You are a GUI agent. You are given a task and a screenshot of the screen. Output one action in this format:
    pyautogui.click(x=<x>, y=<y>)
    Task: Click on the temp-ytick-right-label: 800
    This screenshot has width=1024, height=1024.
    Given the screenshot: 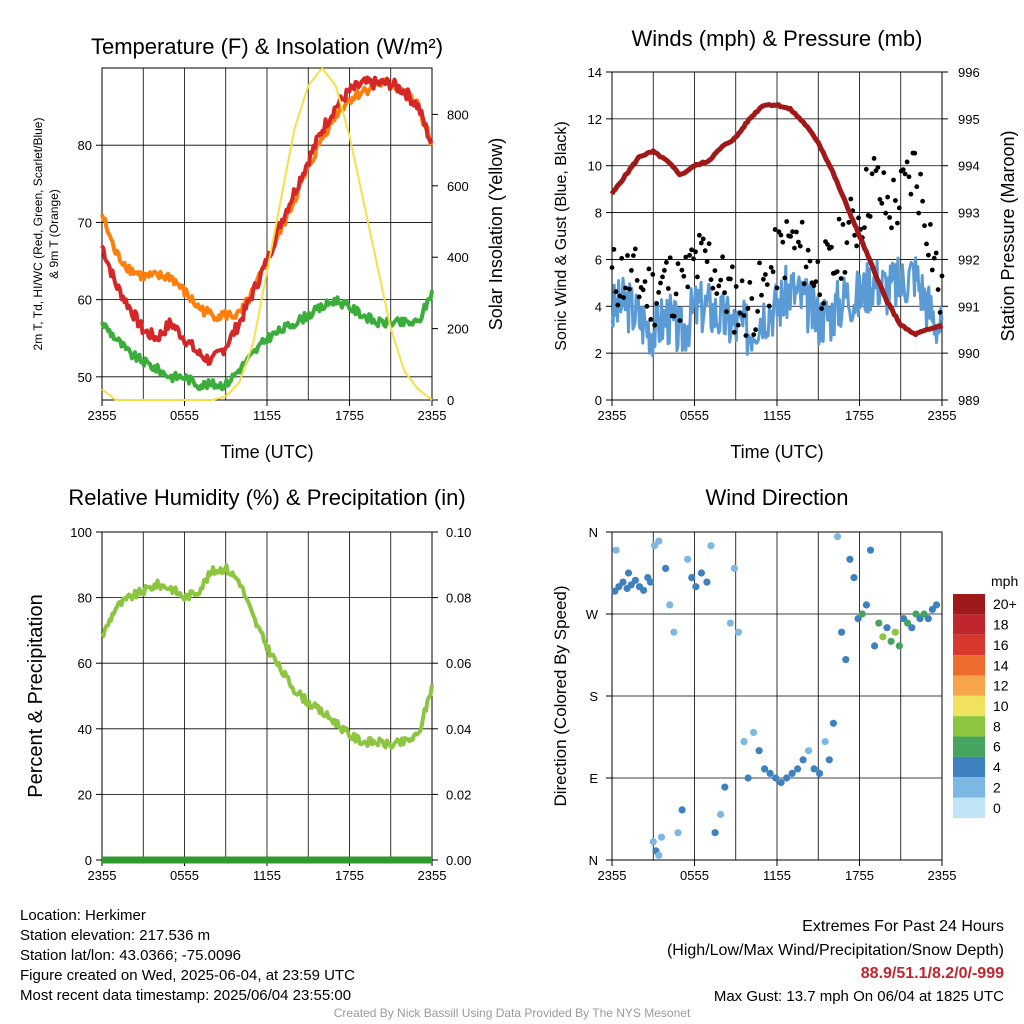 What is the action you would take?
    pyautogui.click(x=458, y=114)
    